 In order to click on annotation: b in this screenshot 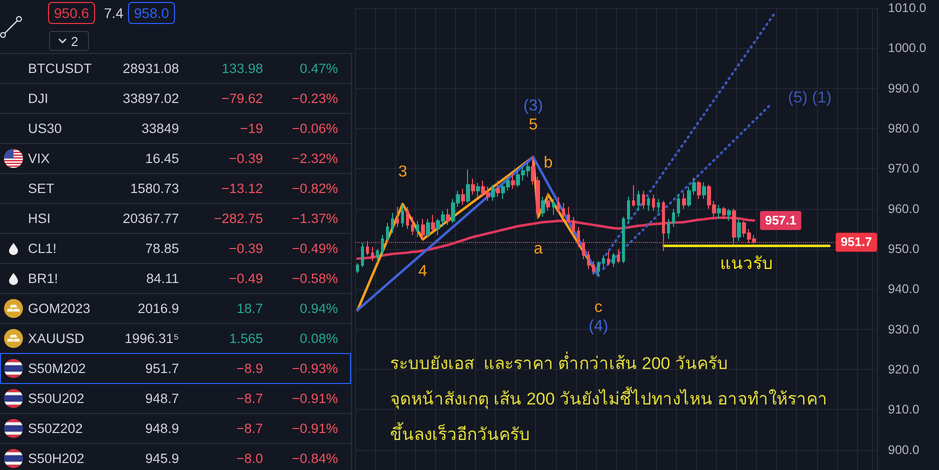, I will do `click(548, 163)`.